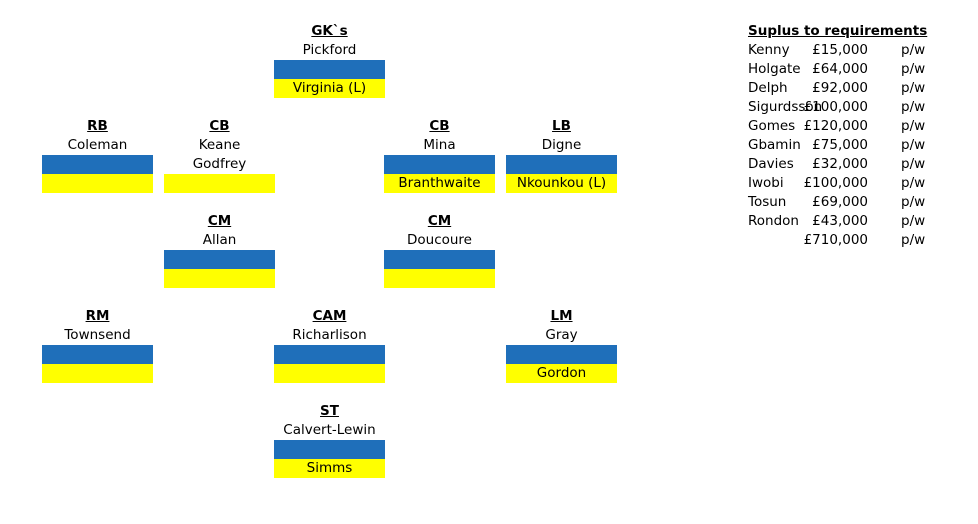 The image size is (978, 524). I want to click on role-label: RB, so click(97, 126).